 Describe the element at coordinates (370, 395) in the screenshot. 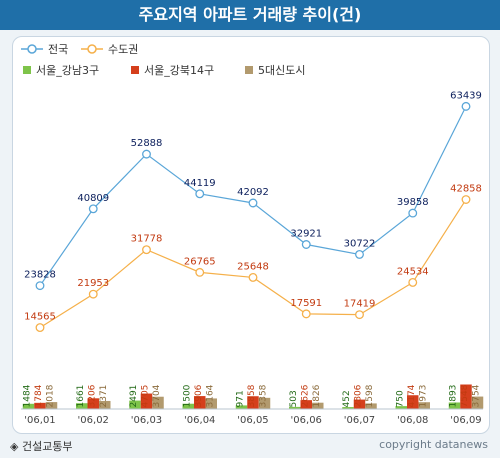

I see `bar-value-label: 1598` at that location.